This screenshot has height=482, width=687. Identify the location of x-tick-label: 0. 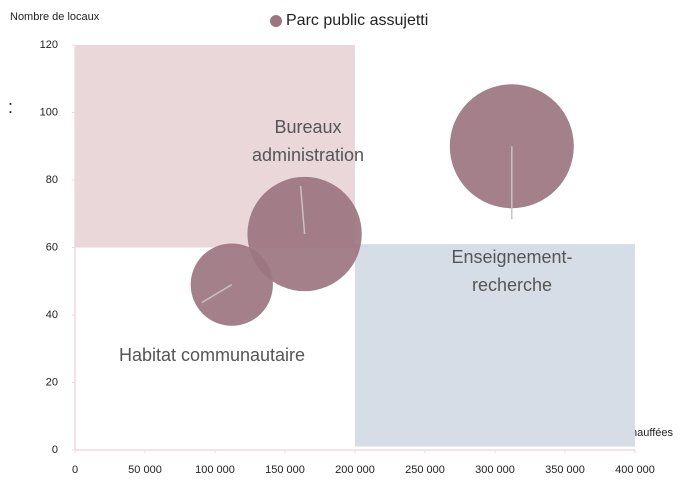
(75, 470).